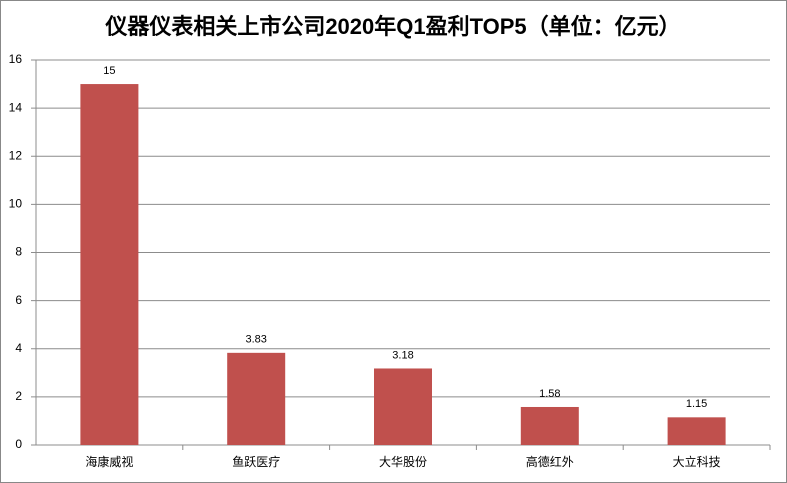 This screenshot has width=787, height=483. I want to click on y-tick-label: 14, so click(16, 107).